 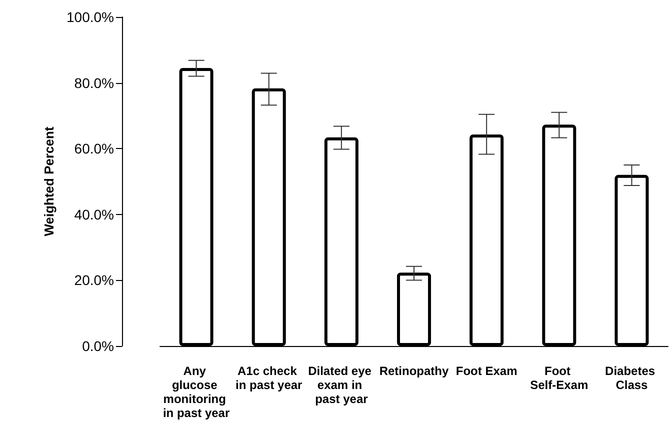 What do you see at coordinates (631, 378) in the screenshot?
I see `x-tick-label: Diabetes Class` at bounding box center [631, 378].